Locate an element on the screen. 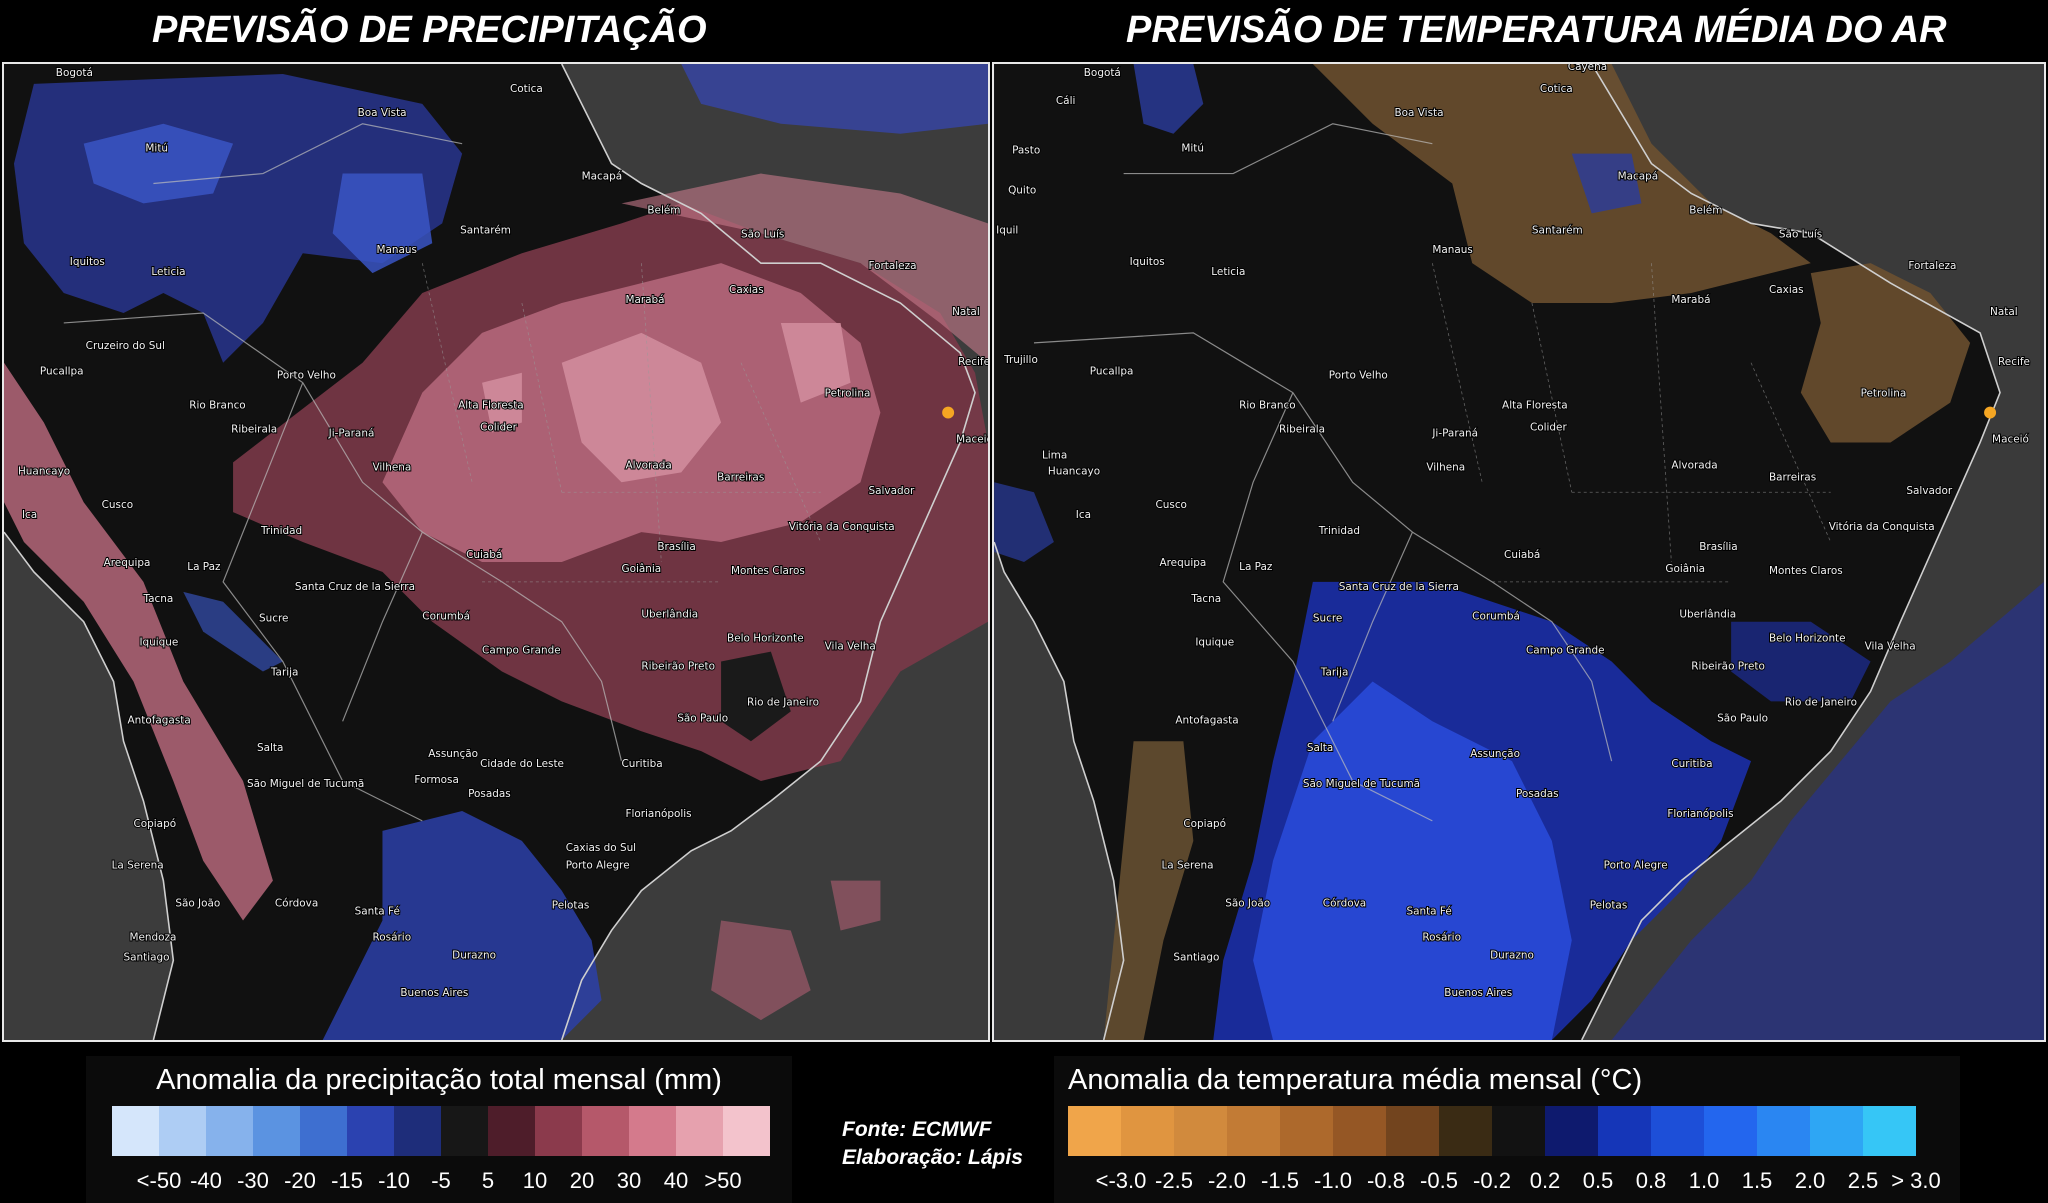 The width and height of the screenshot is (2048, 1203). city-label: Lima is located at coordinates (1054, 455).